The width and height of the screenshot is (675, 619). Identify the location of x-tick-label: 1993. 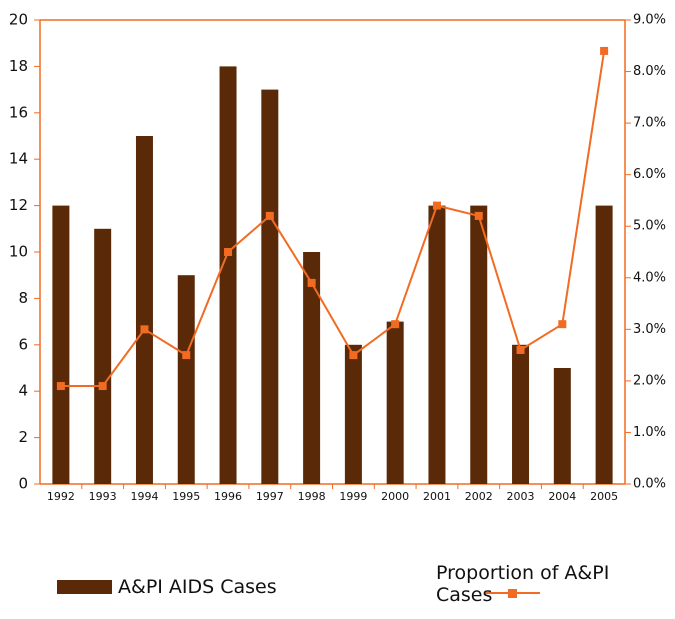
(103, 496).